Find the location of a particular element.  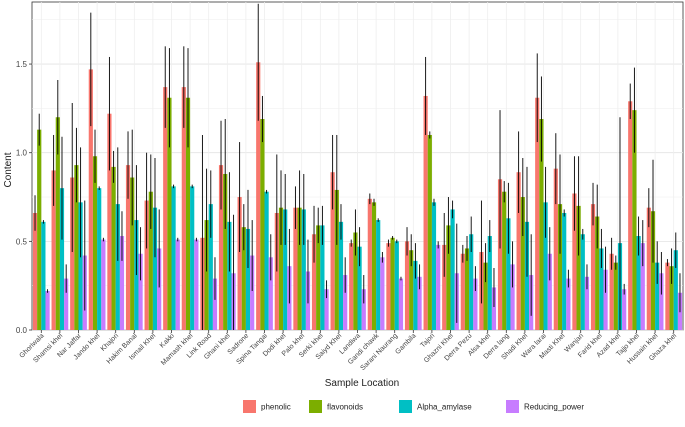

legend-key-flavonoids is located at coordinates (315, 406).